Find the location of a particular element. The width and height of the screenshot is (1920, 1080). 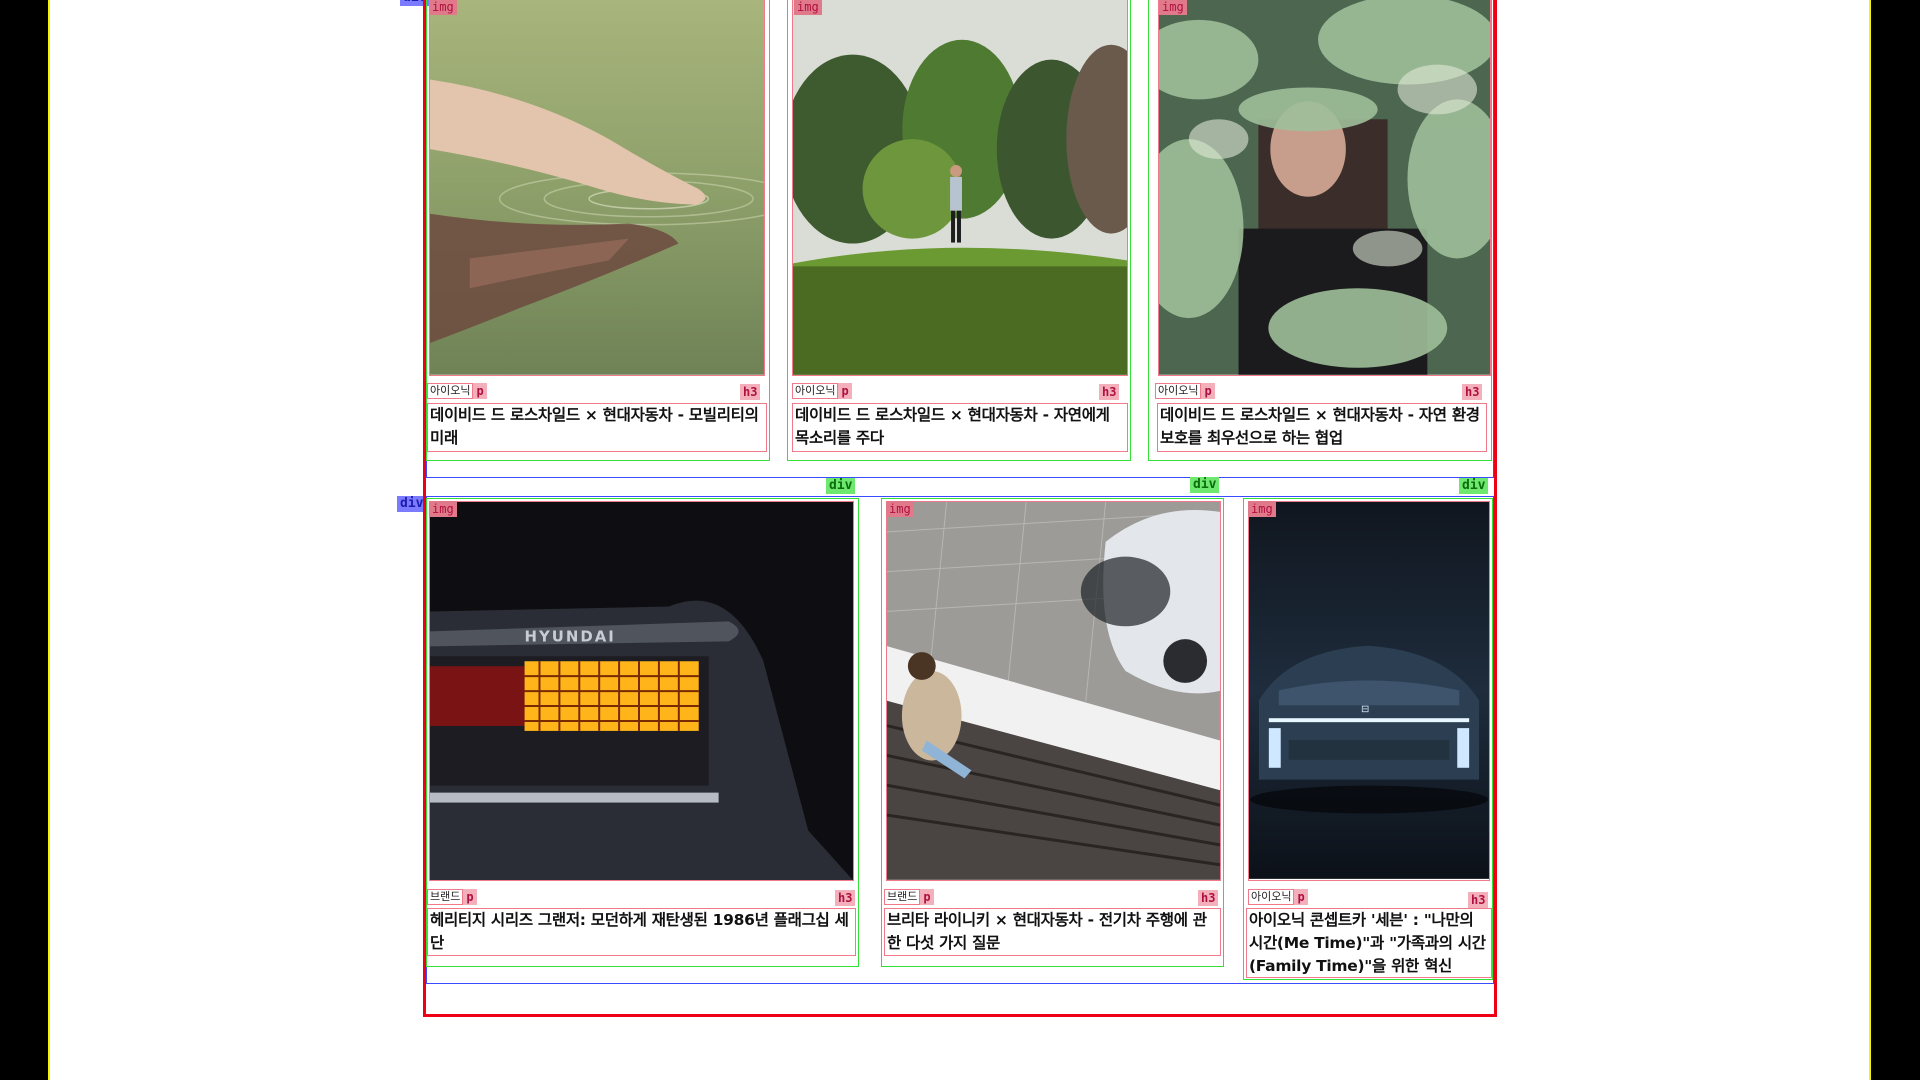

hedge-mound-image is located at coordinates (960, 187).